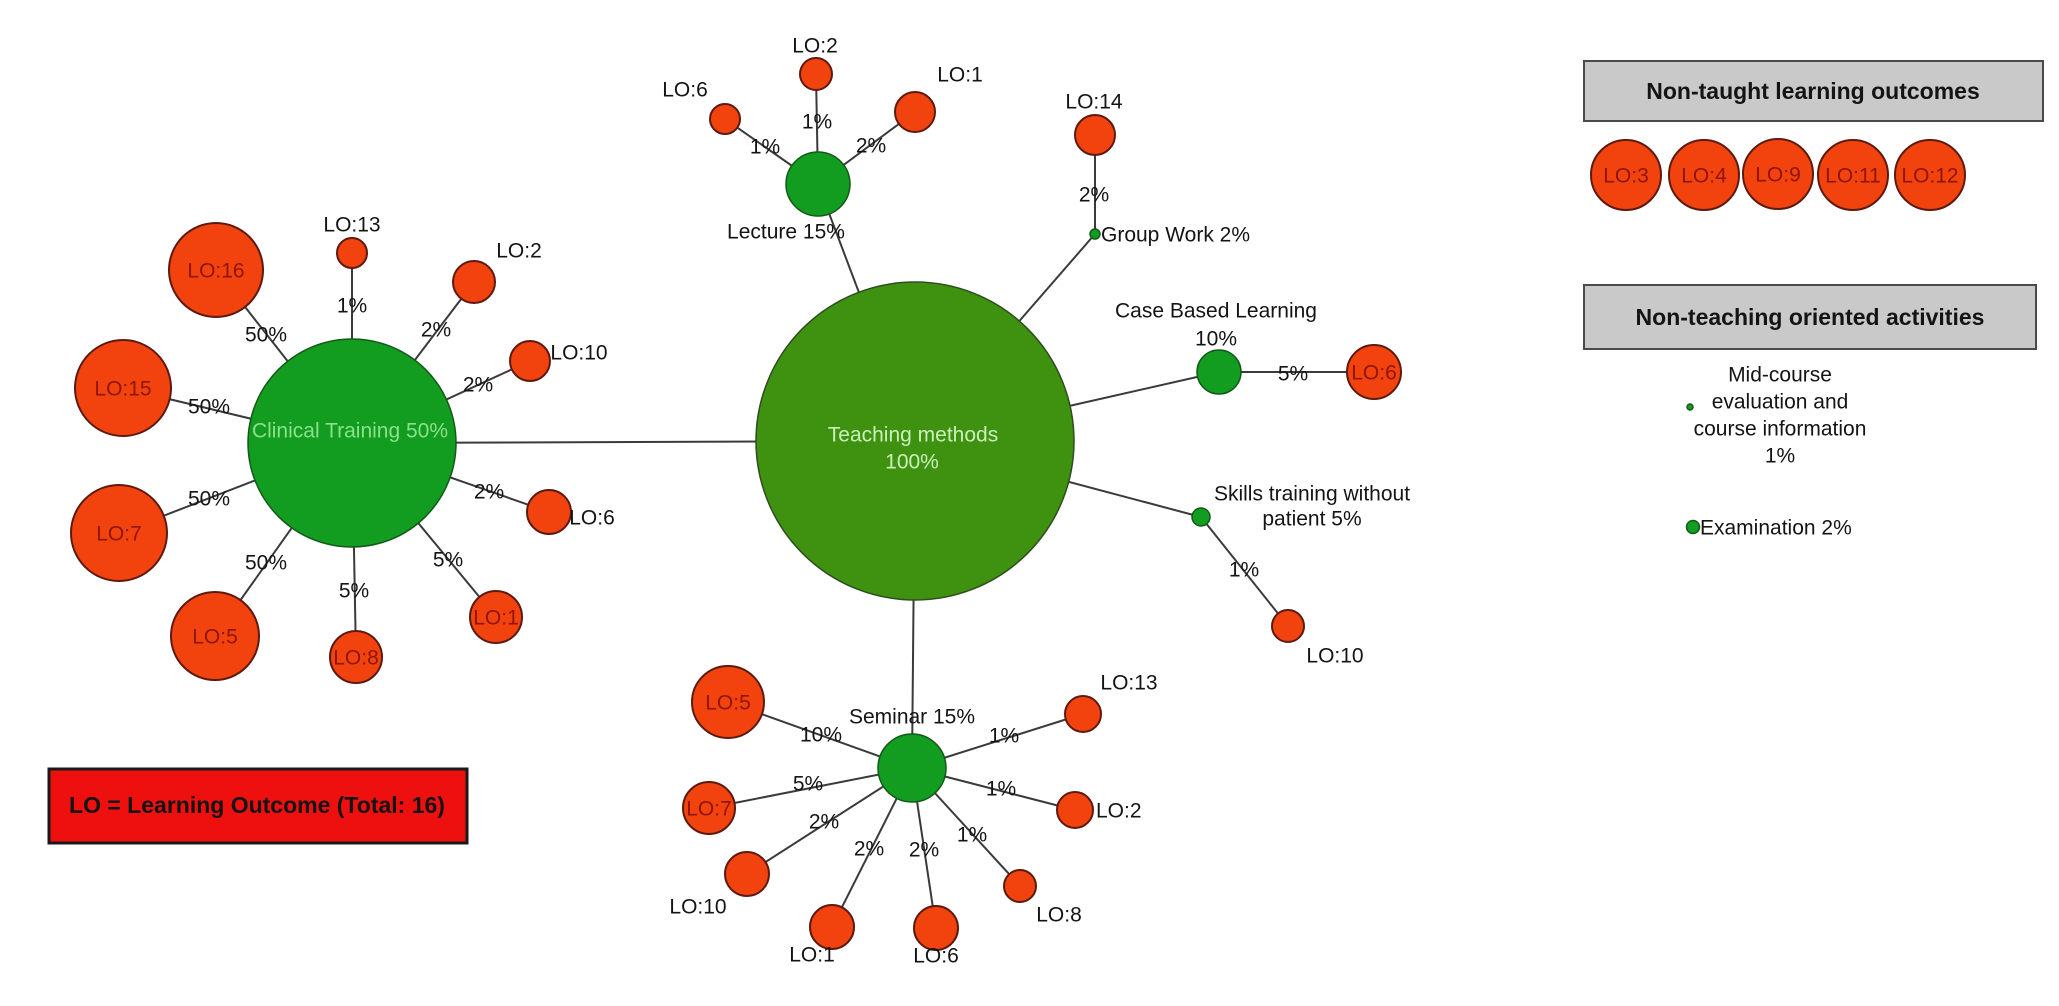 This screenshot has width=2059, height=1006. Describe the element at coordinates (122, 388) in the screenshot. I see `svg-text: LO:15` at that location.